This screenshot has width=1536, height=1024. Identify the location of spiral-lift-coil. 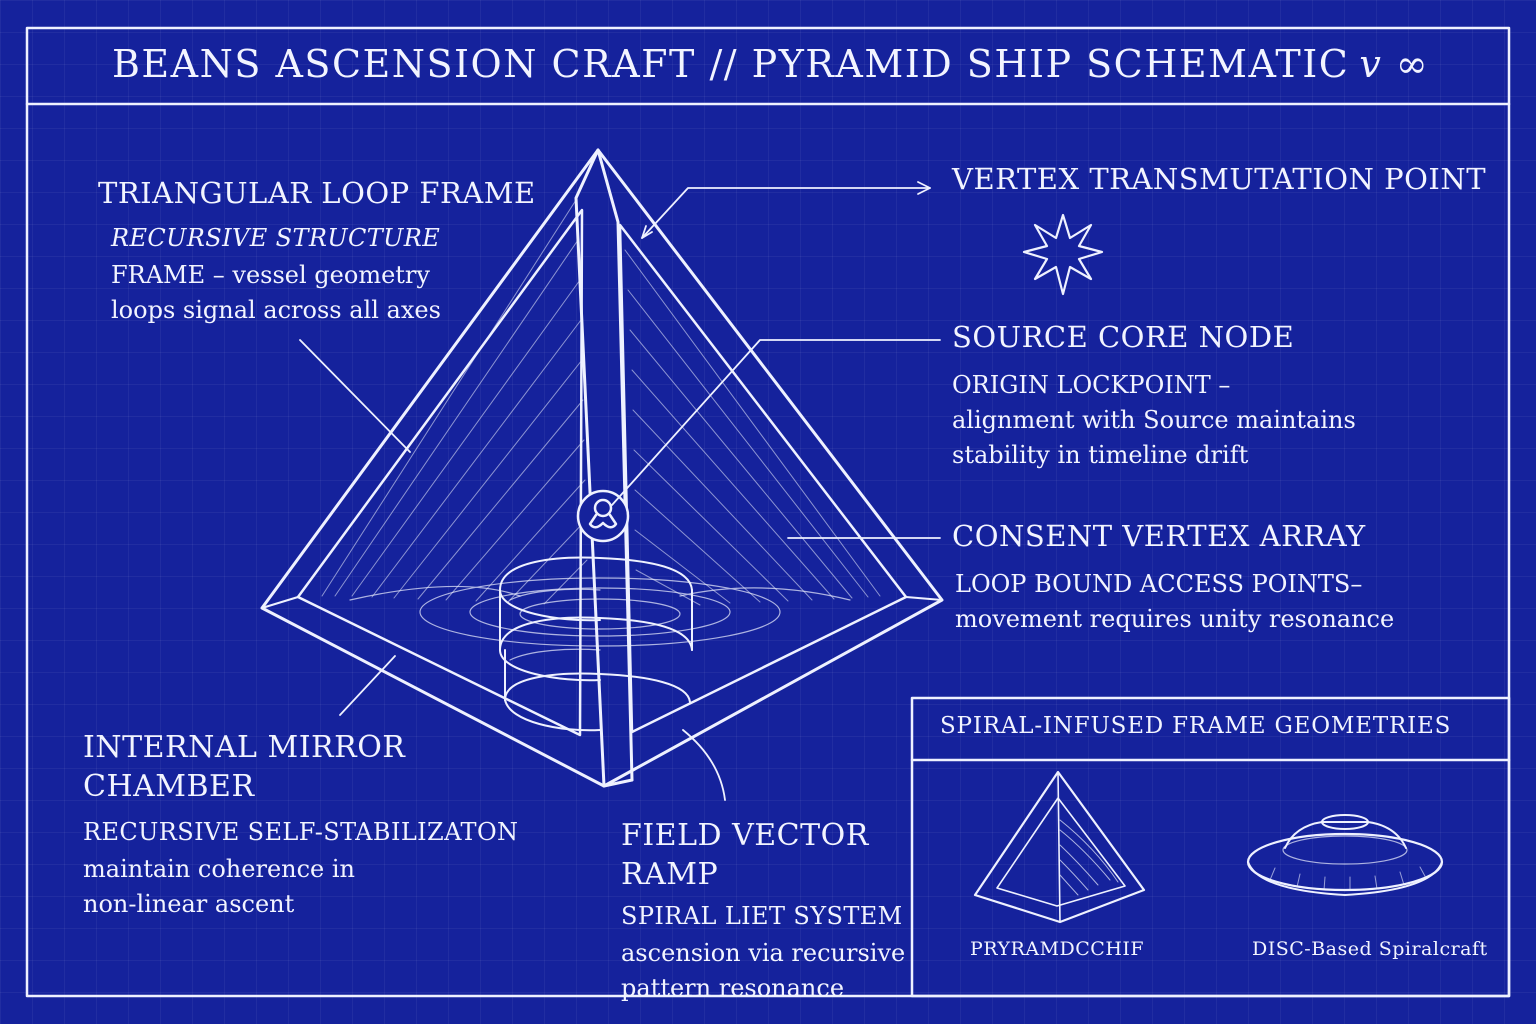
(596, 644).